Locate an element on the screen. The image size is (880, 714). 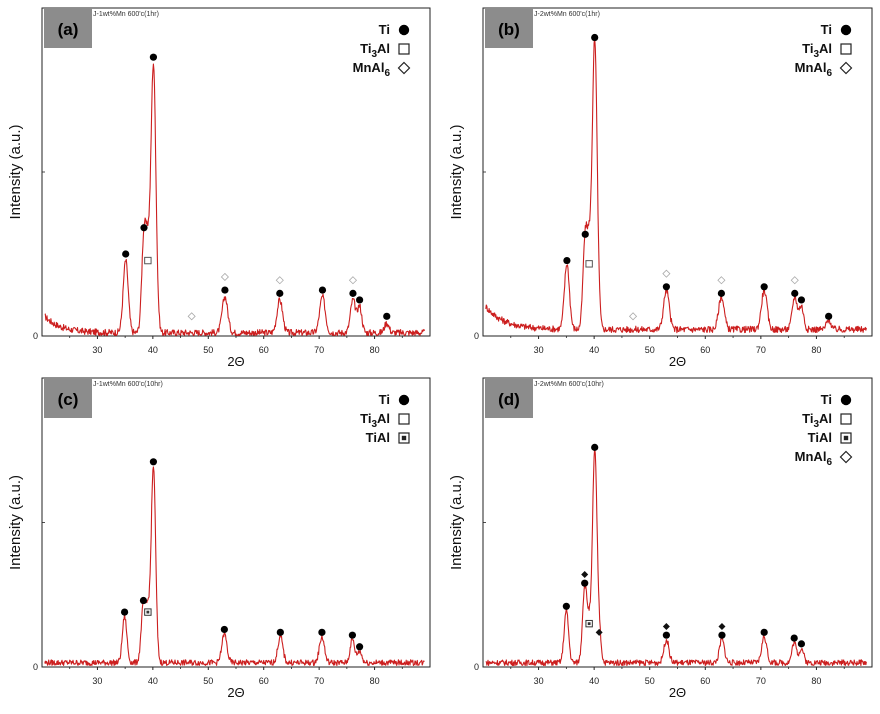
sample-label: J-1wt%Mn 600'c(1hr) is located at coordinates (126, 14).